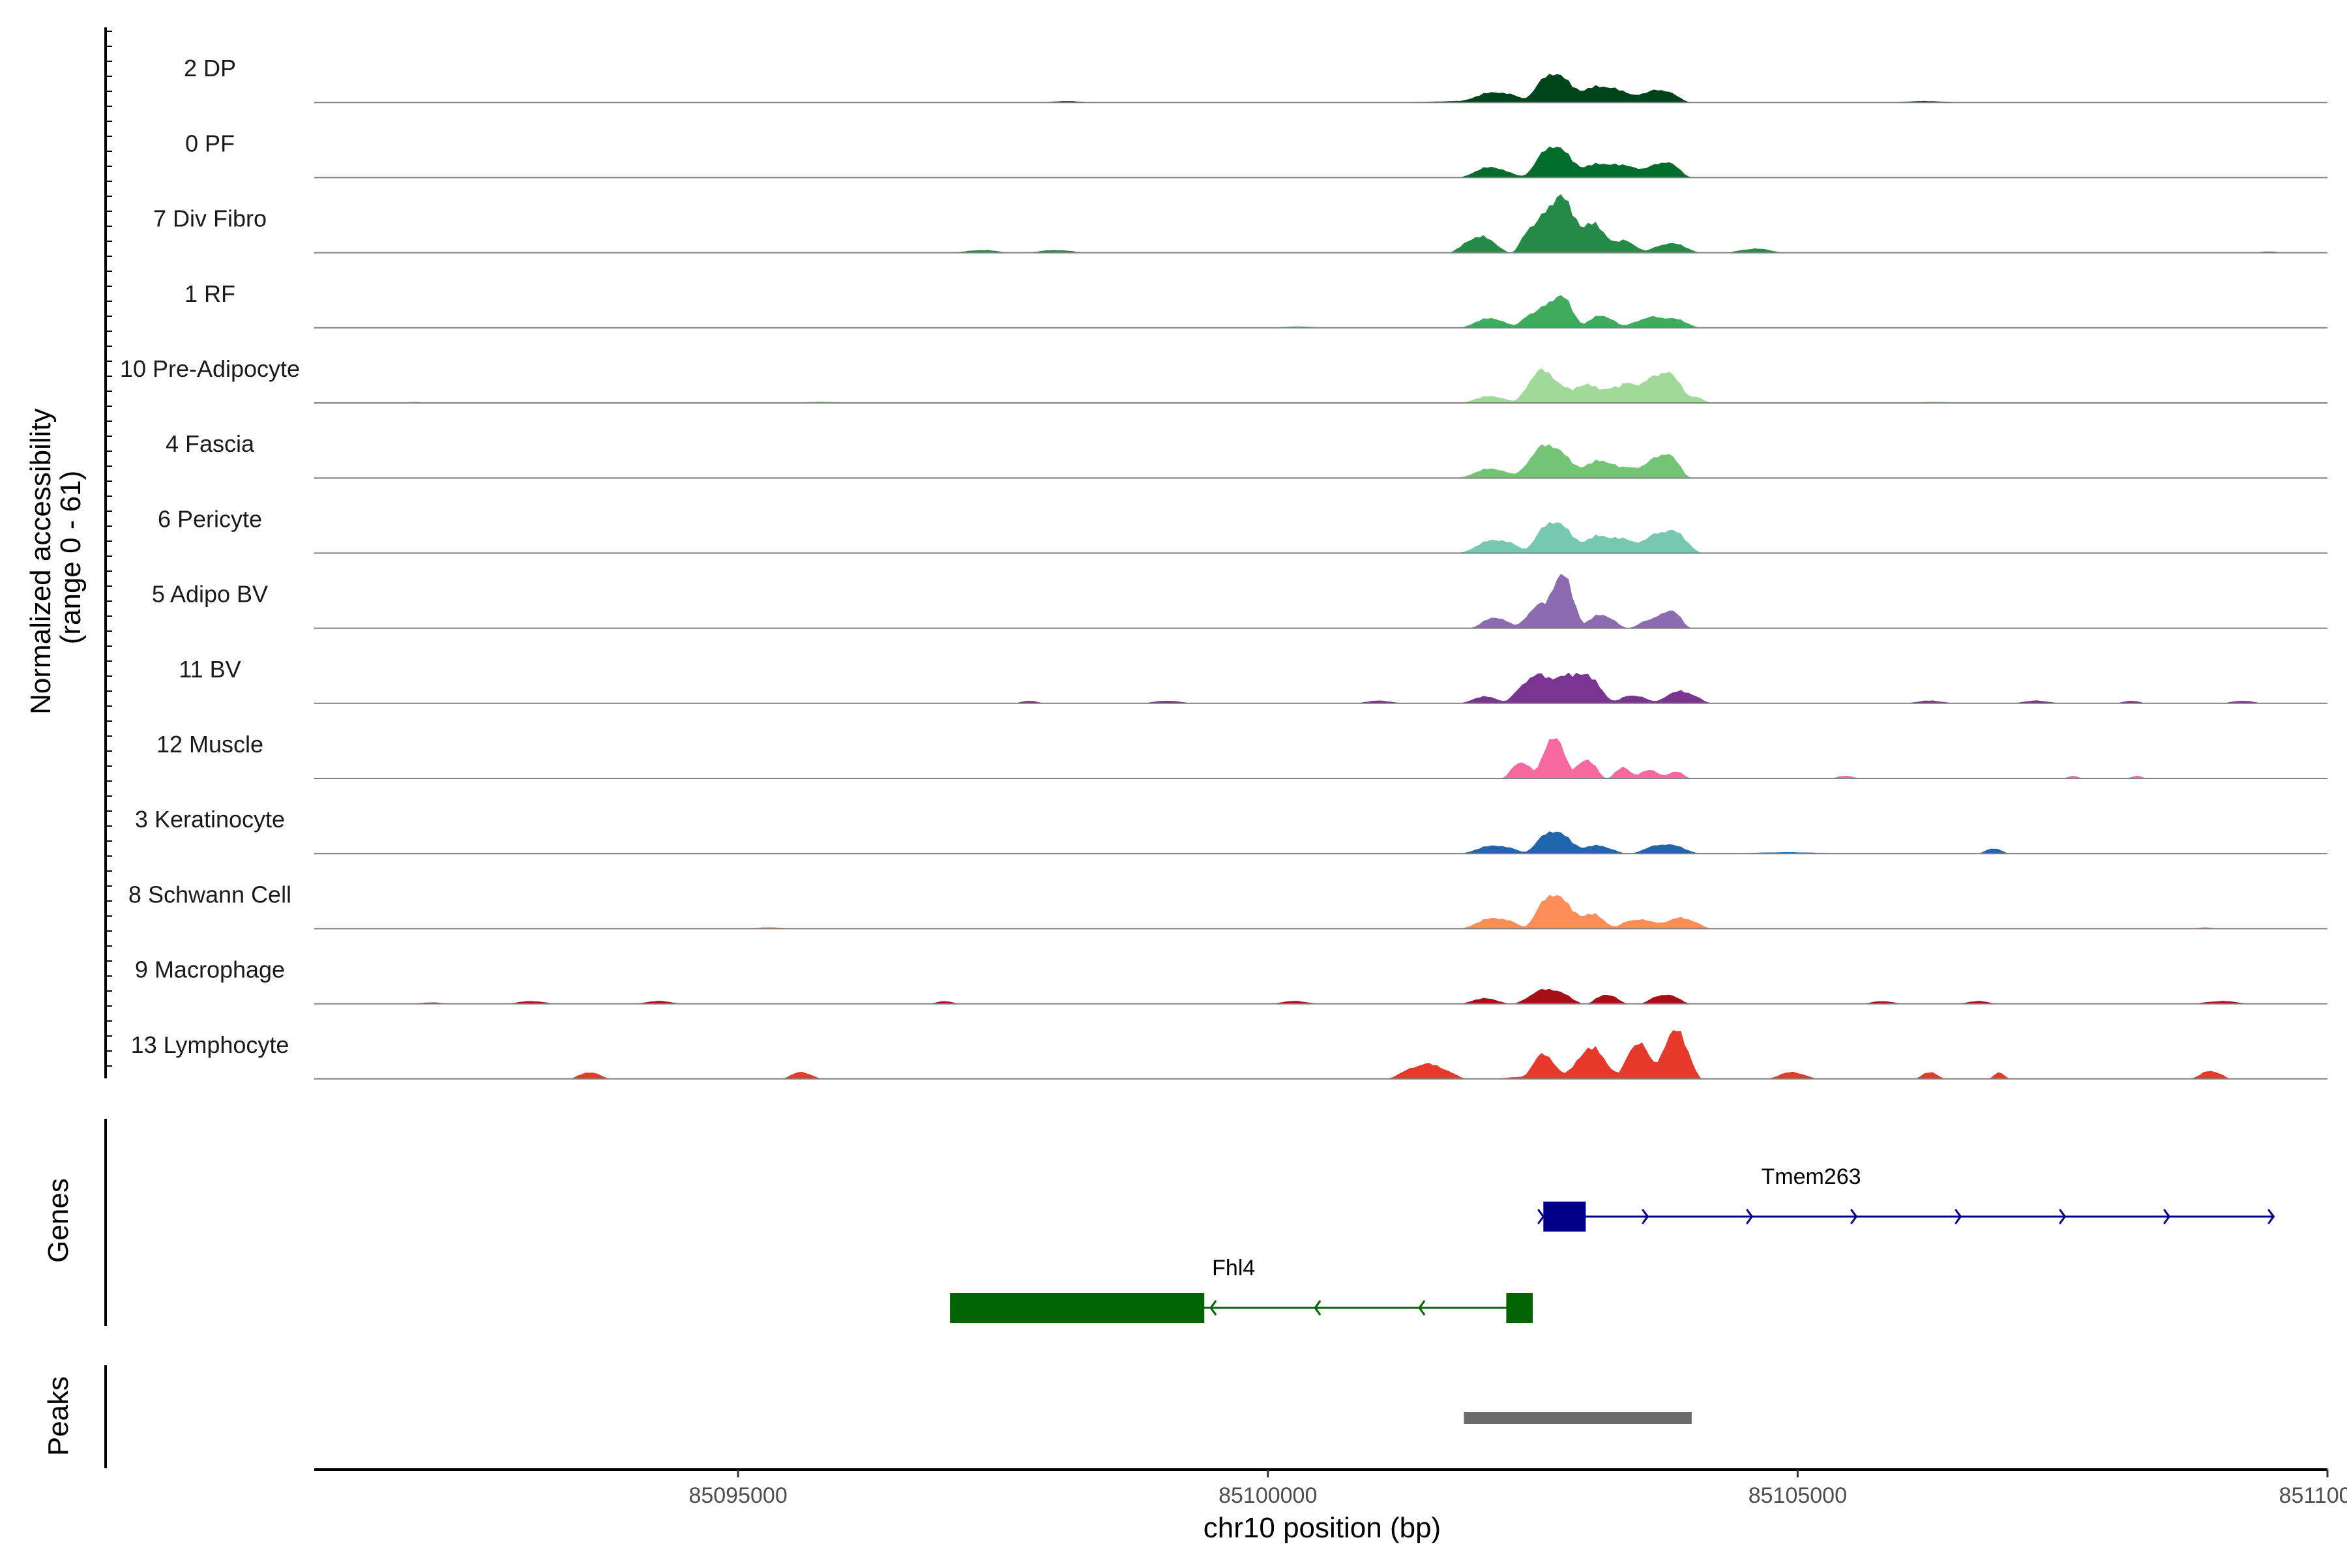 Image resolution: width=2347 pixels, height=1568 pixels. I want to click on track-7-div-fibro: 7 Div Fibro, so click(1240, 224).